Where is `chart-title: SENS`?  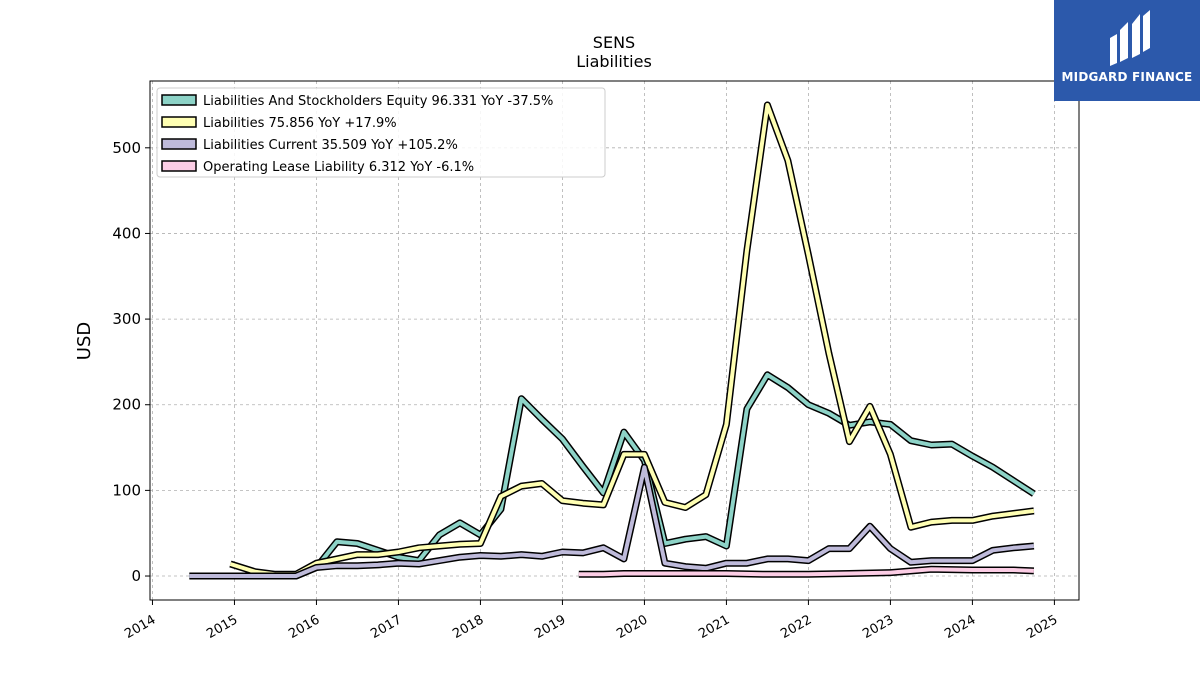
chart-title: SENS is located at coordinates (614, 42).